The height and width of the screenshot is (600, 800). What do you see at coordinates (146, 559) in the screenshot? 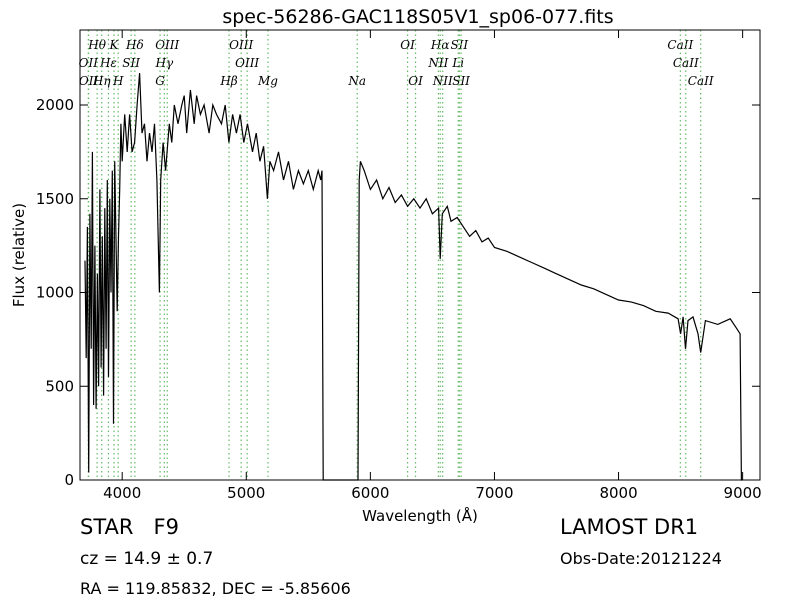
I see `cz-label: cz = 14.9 ± 0.7` at bounding box center [146, 559].